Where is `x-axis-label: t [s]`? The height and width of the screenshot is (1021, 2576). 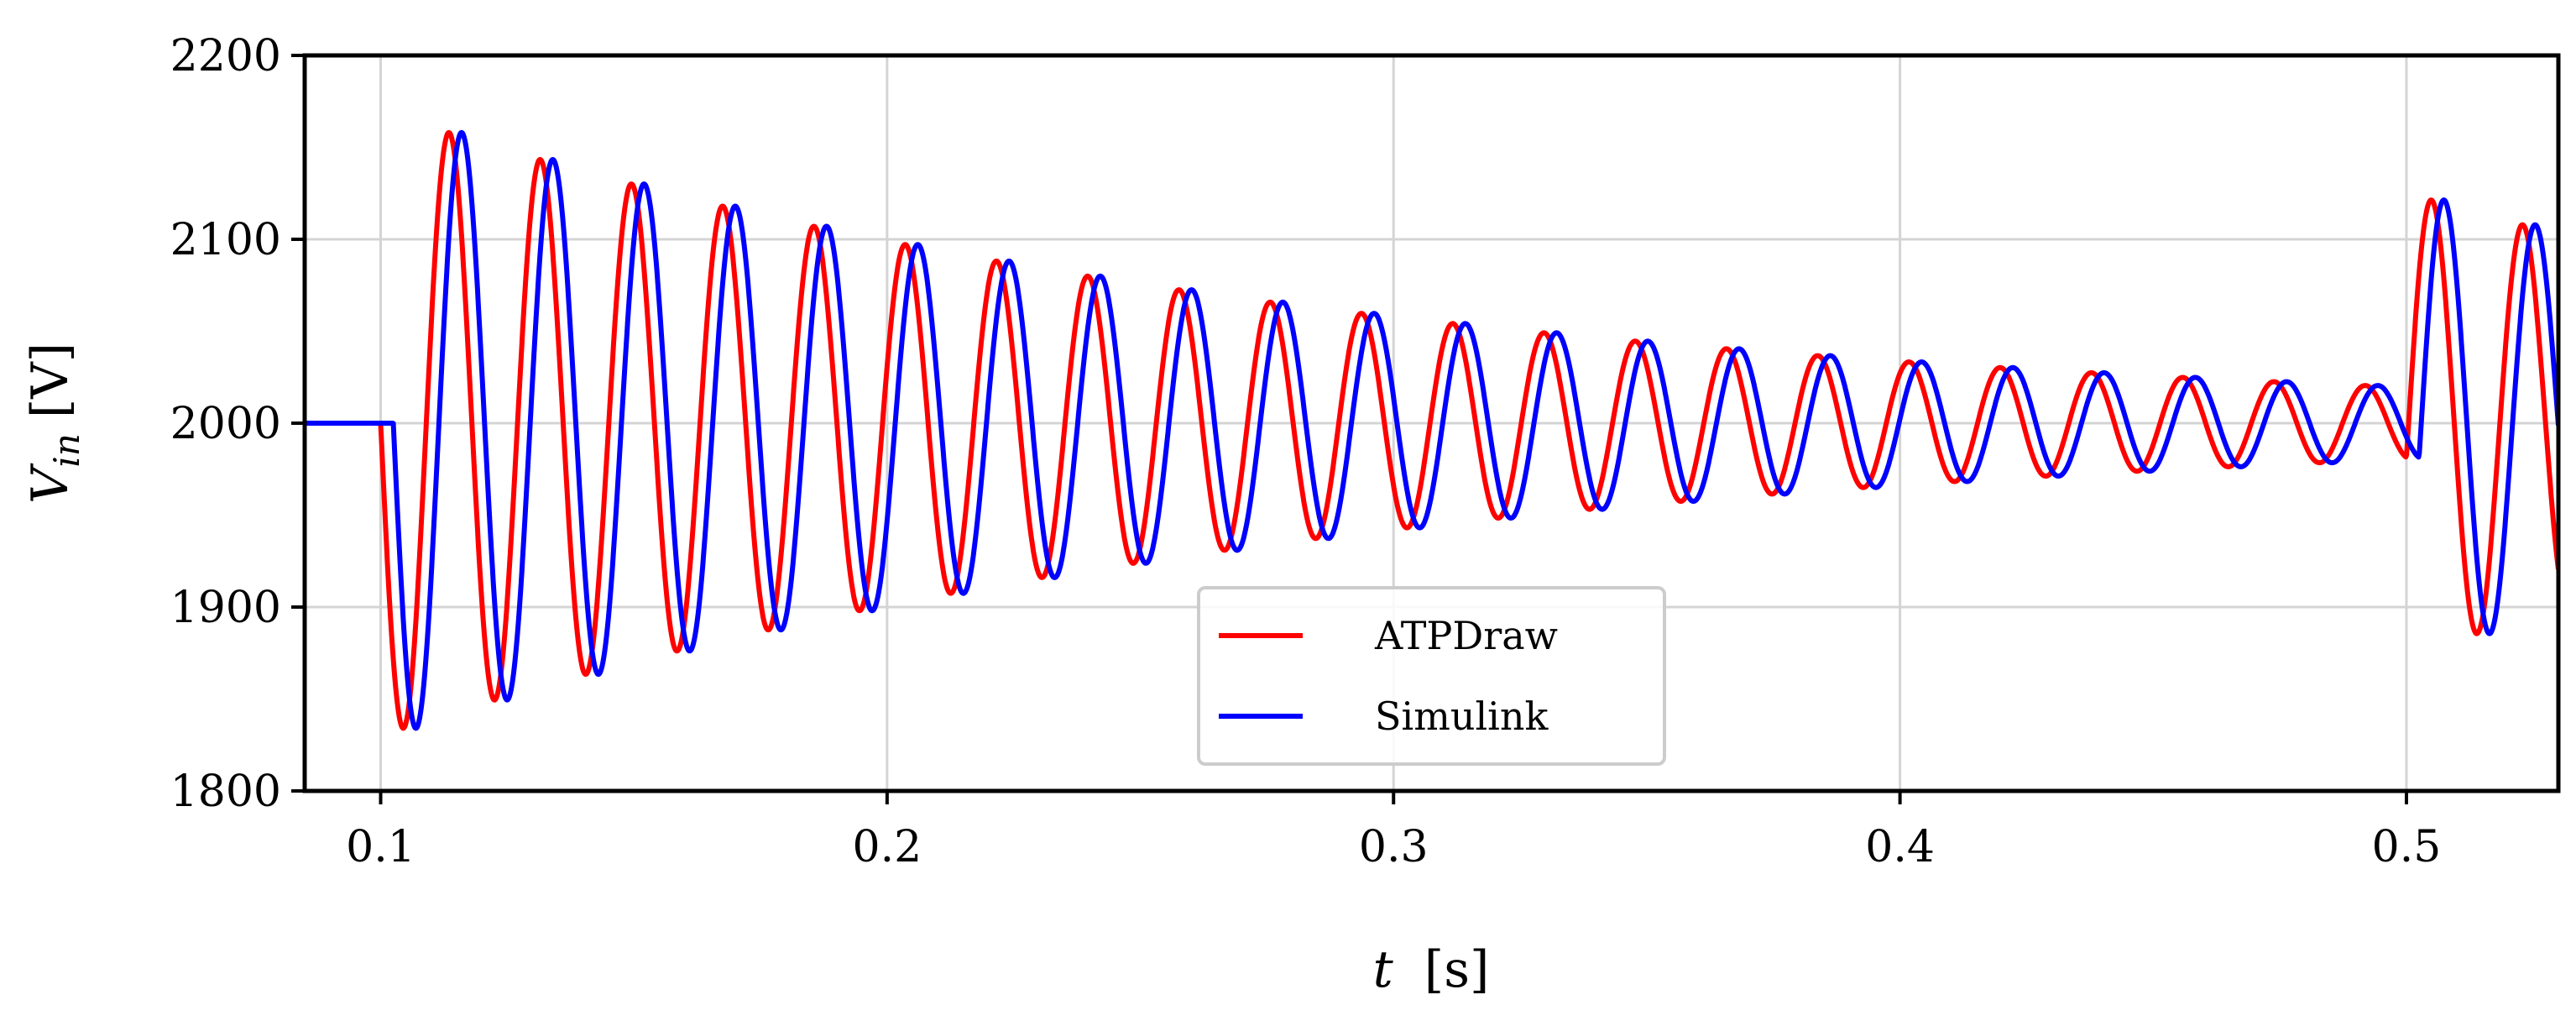
x-axis-label: t [s] is located at coordinates (1431, 969).